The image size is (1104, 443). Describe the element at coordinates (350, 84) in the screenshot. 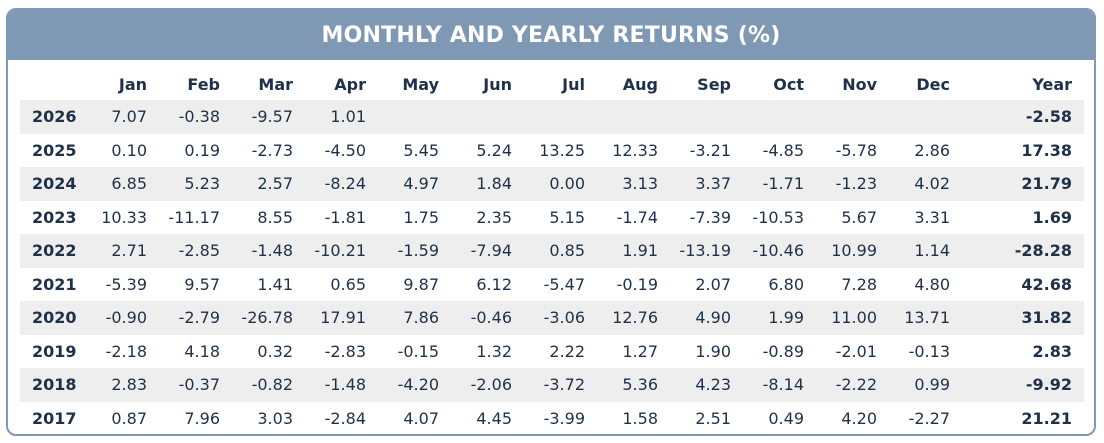

I see `column-header: Apr` at that location.